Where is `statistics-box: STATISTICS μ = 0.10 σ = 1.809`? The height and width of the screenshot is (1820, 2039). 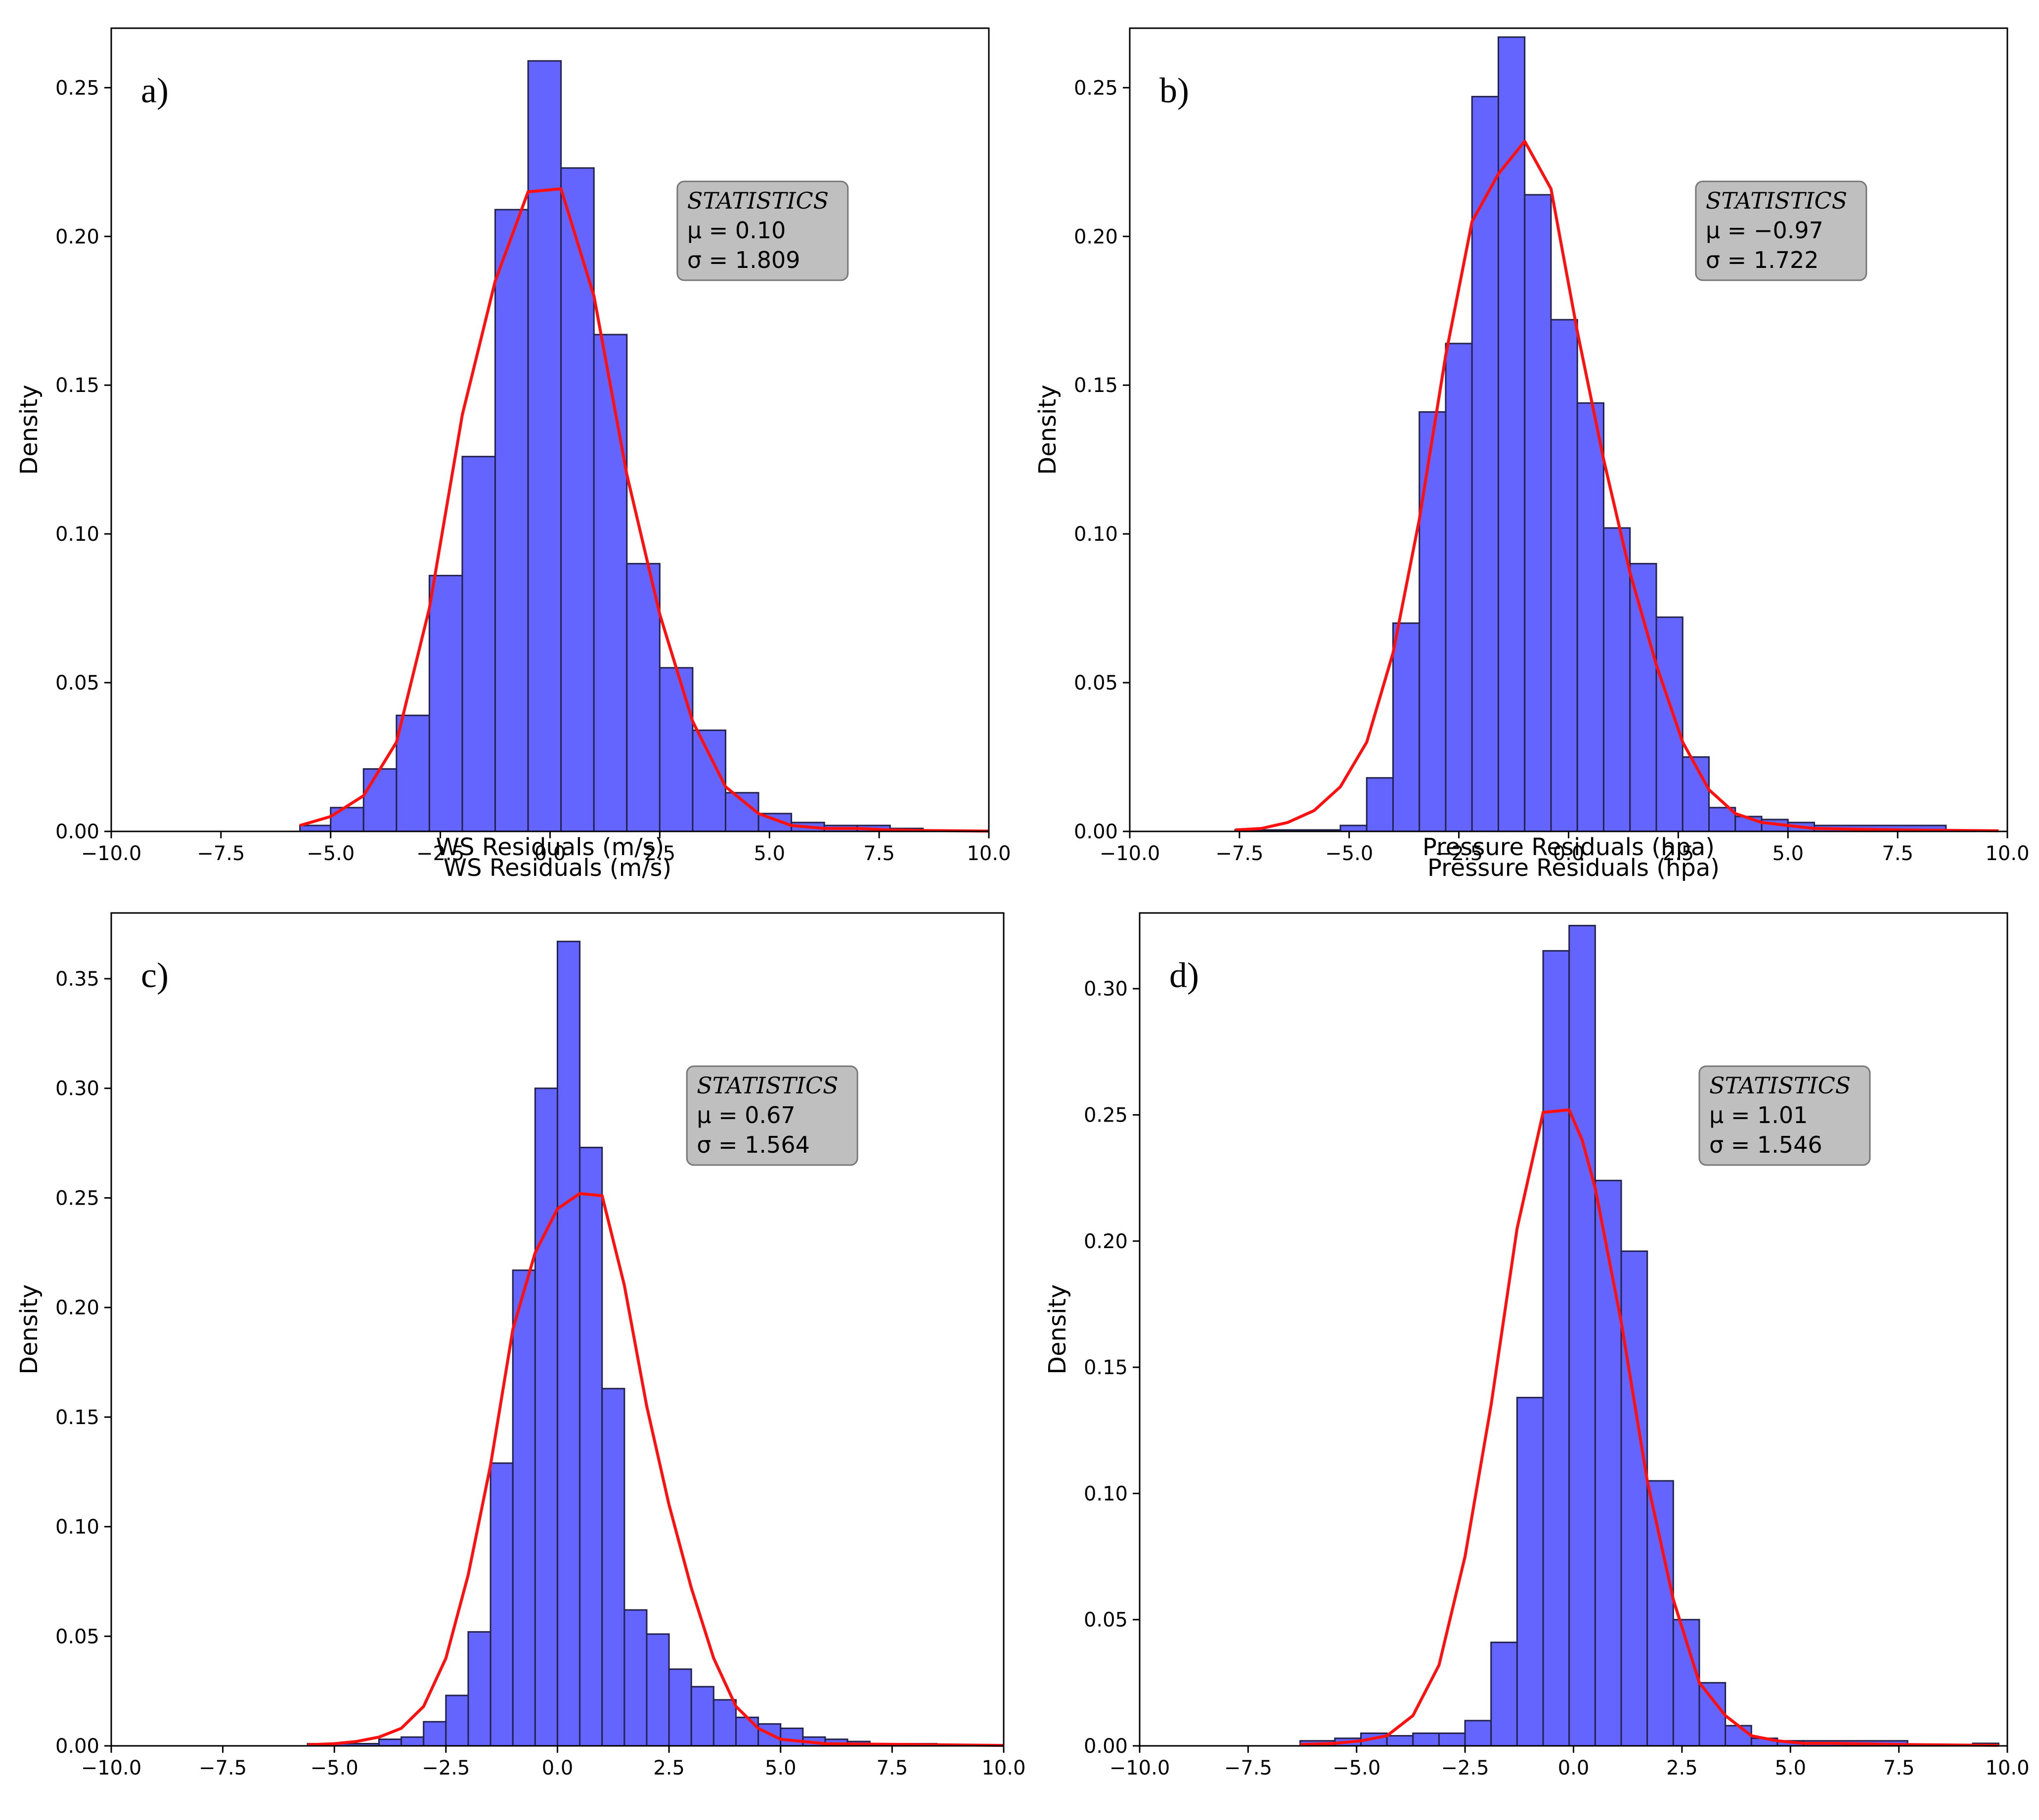 statistics-box: STATISTICS μ = 0.10 σ = 1.809 is located at coordinates (762, 230).